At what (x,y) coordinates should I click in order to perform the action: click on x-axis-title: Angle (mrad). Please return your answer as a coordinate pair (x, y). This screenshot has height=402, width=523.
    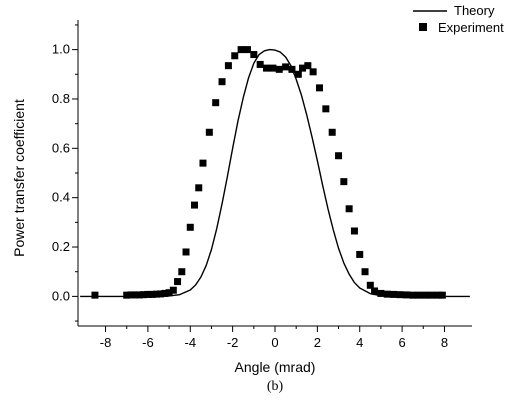
    Looking at the image, I should click on (275, 367).